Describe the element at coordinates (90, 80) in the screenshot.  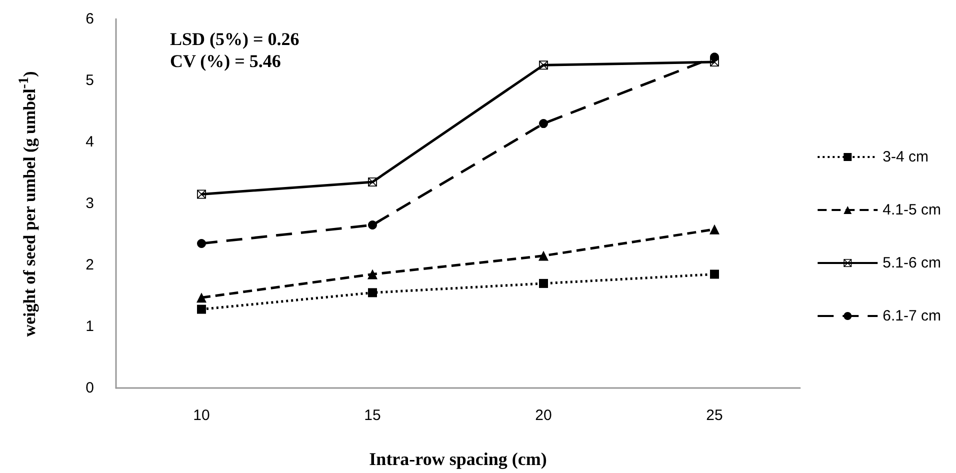
I see `y-tick-label: 5` at that location.